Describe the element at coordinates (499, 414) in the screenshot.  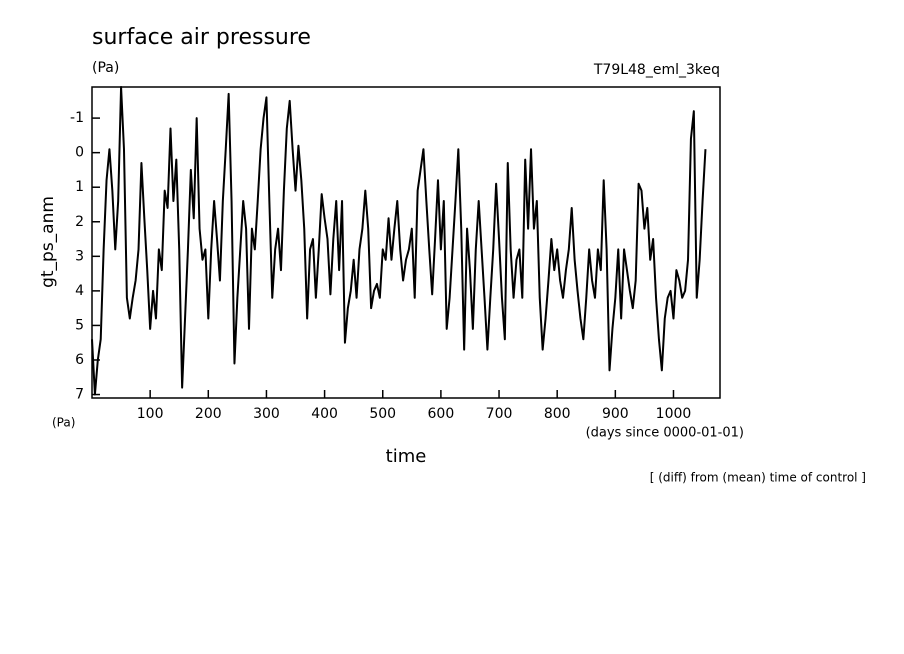
I see `x-tick-label: 700` at that location.